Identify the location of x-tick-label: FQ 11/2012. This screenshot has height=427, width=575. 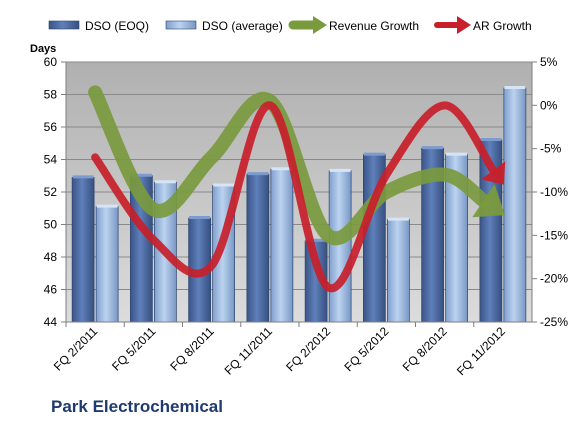
(481, 351).